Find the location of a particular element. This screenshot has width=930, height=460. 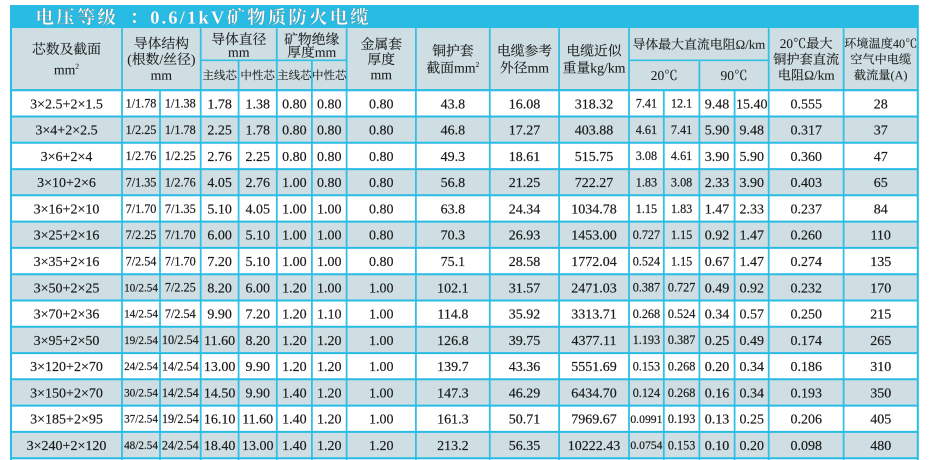

svg-text: 37/2.54 is located at coordinates (141, 420).